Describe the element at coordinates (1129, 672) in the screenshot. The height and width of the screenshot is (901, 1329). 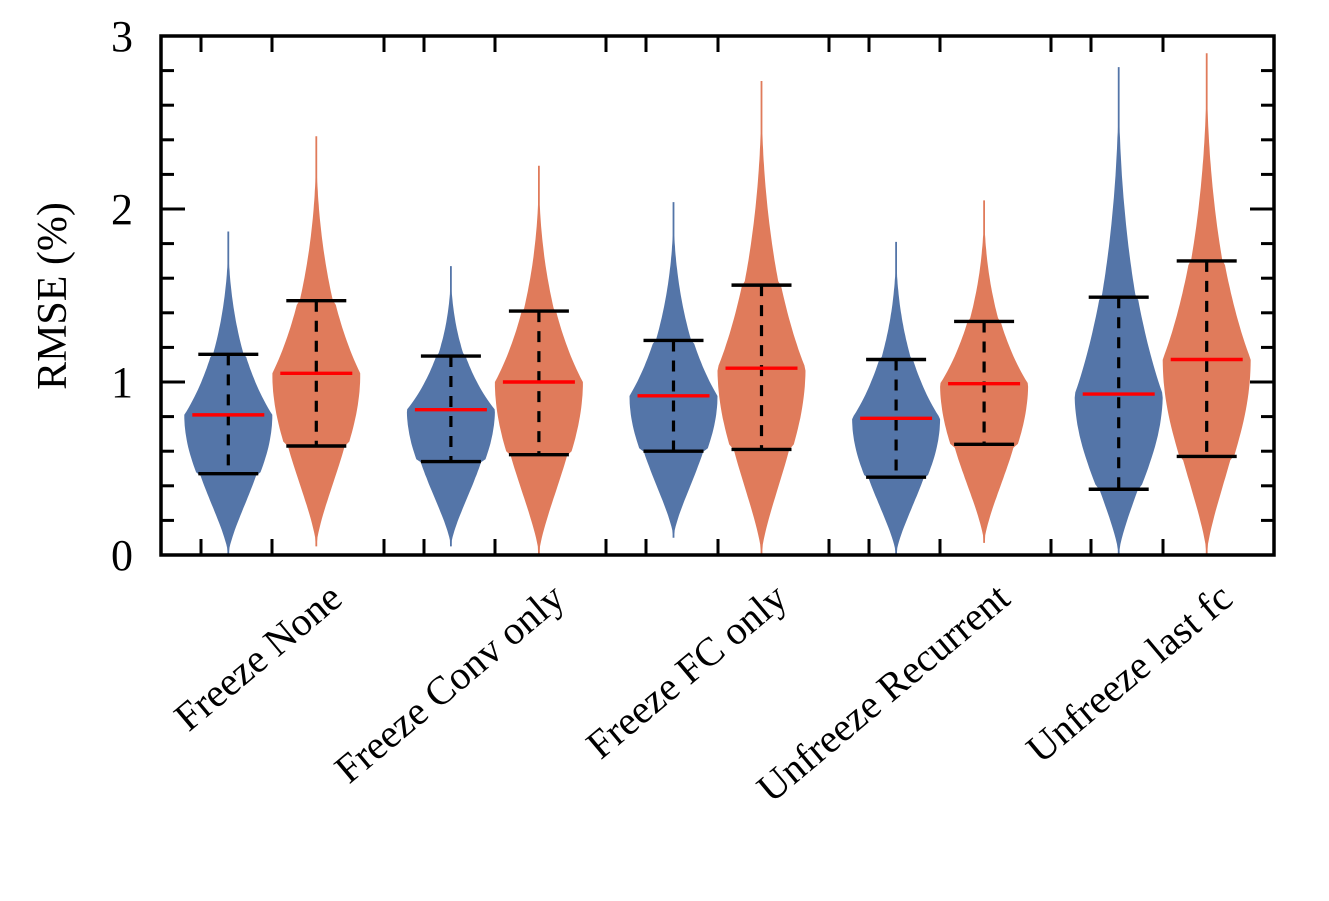
I see `x-tick-label: Unfreeze last fc` at that location.